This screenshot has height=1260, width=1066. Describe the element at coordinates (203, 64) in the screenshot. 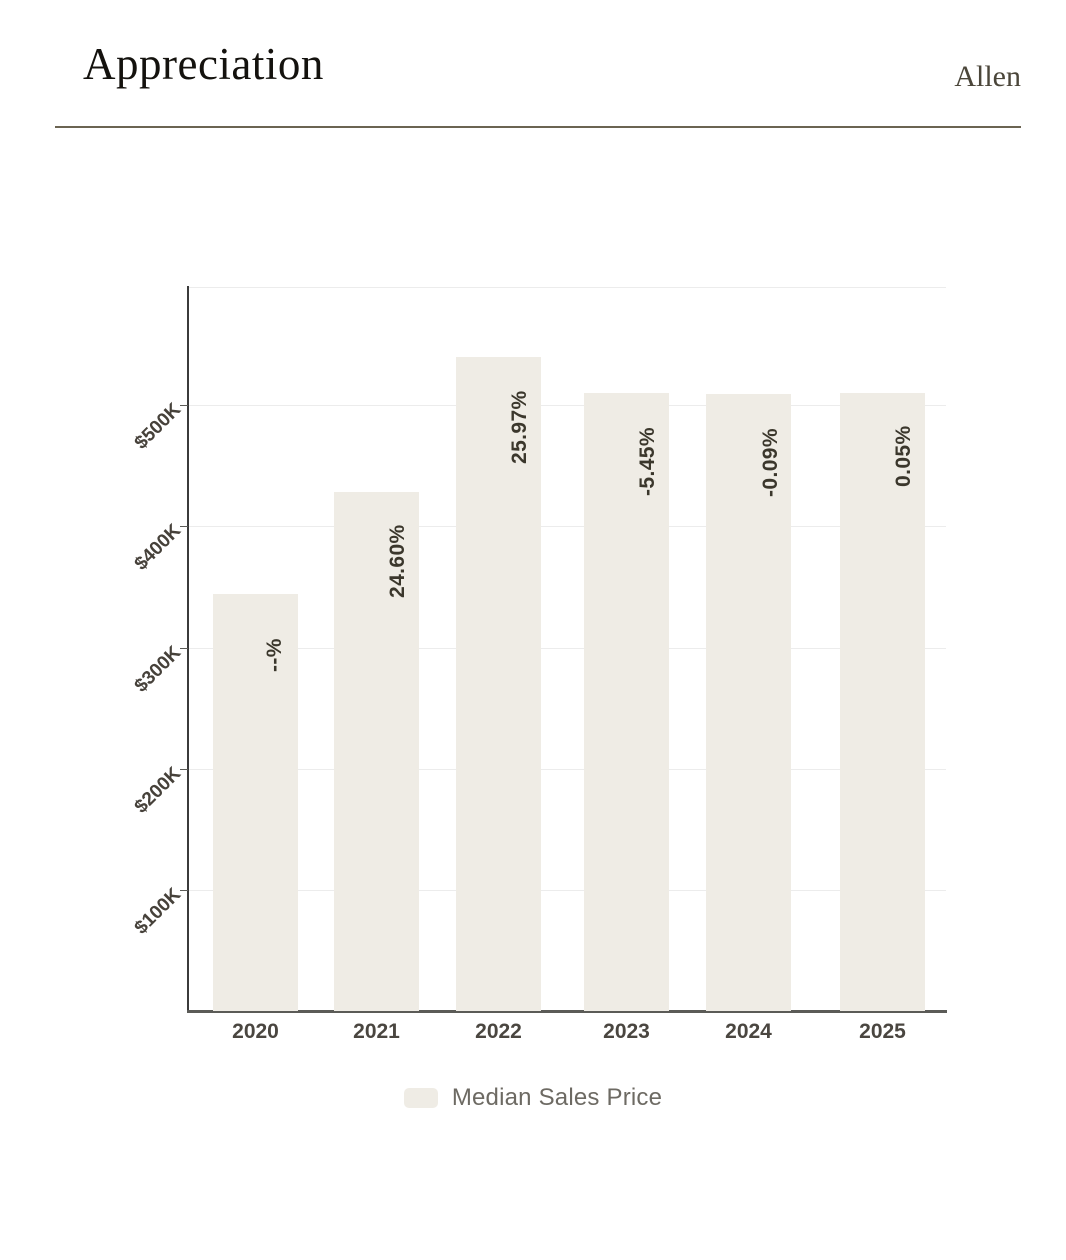

I see `page-title: Appreciation` at that location.